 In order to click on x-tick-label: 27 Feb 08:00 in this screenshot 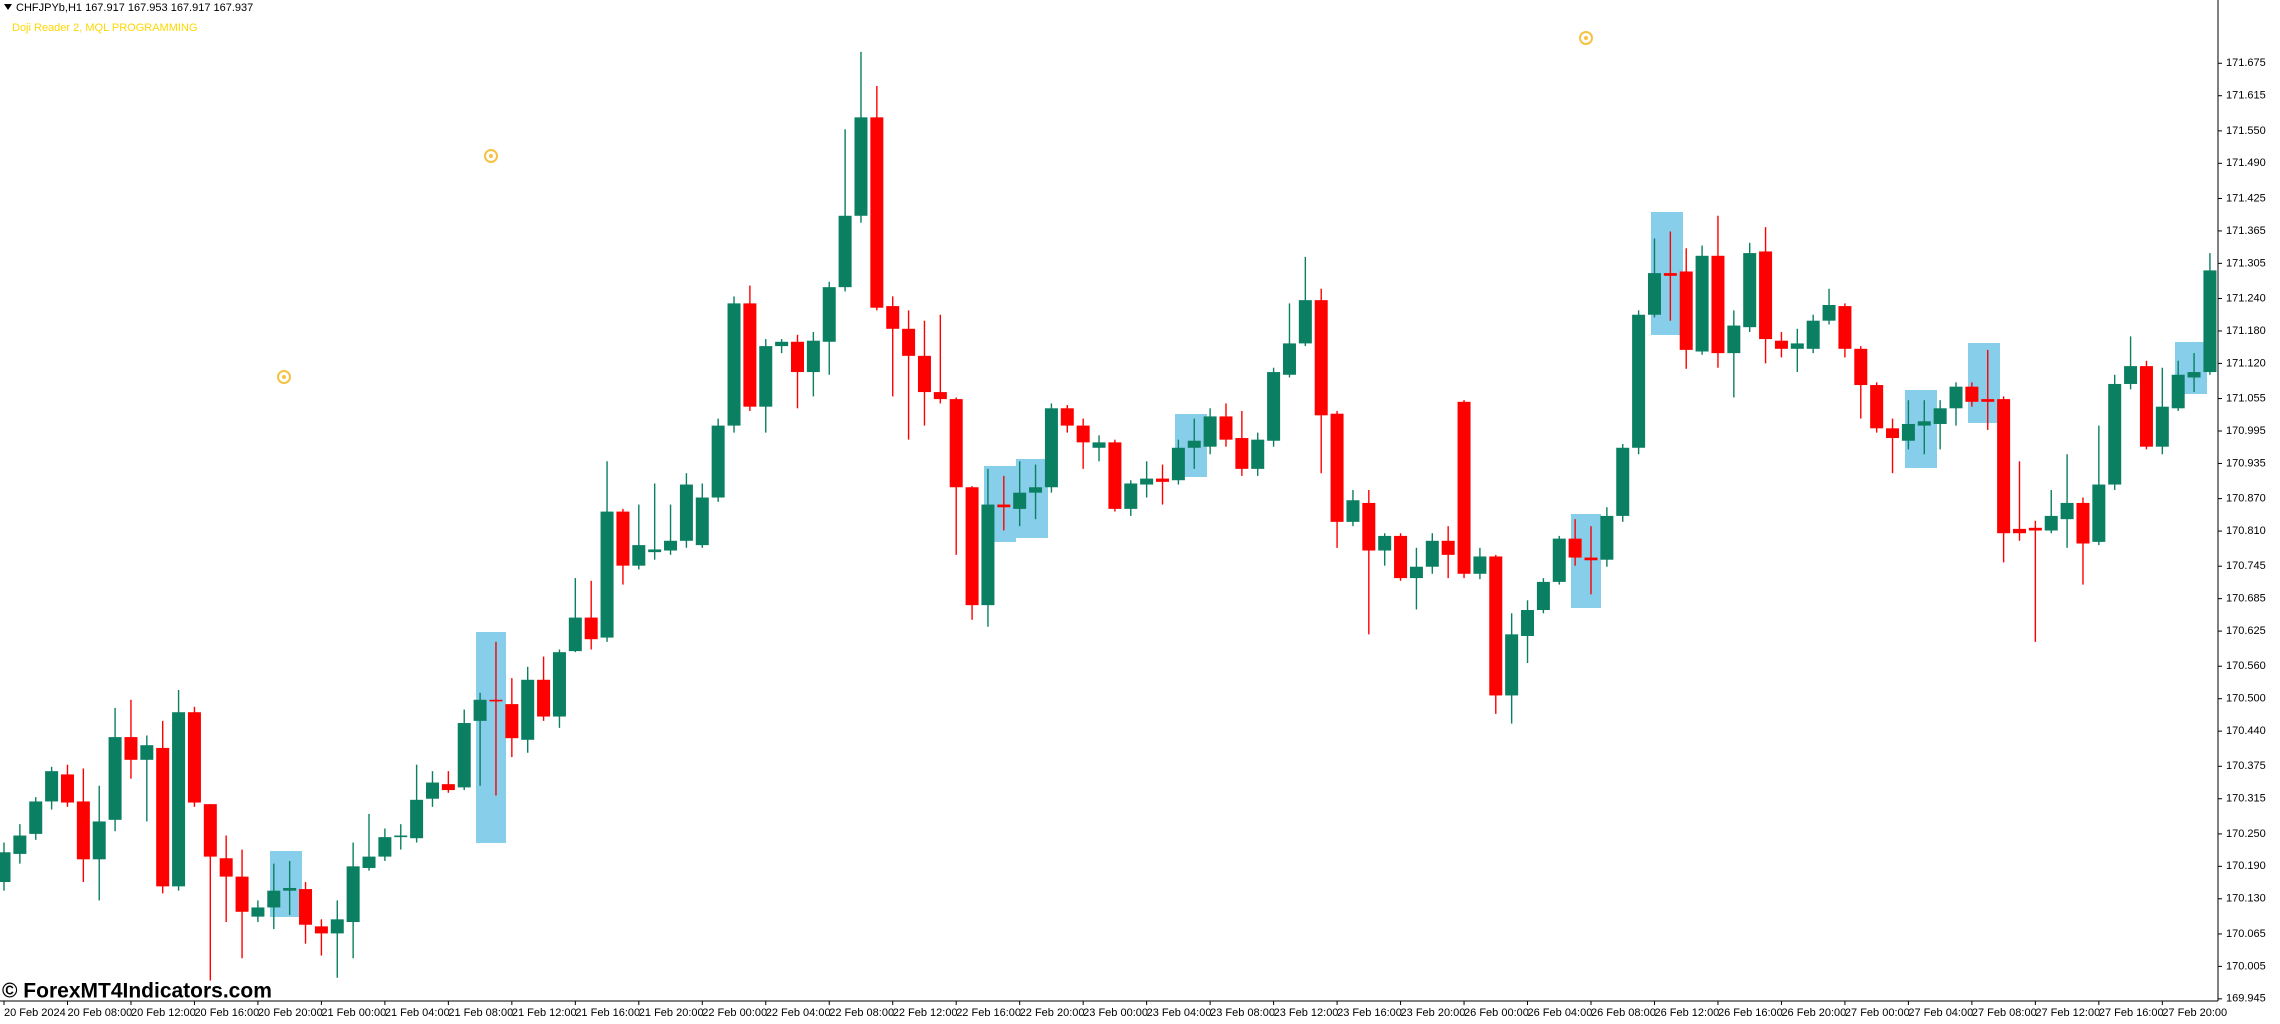, I will do `click(2004, 1013)`.